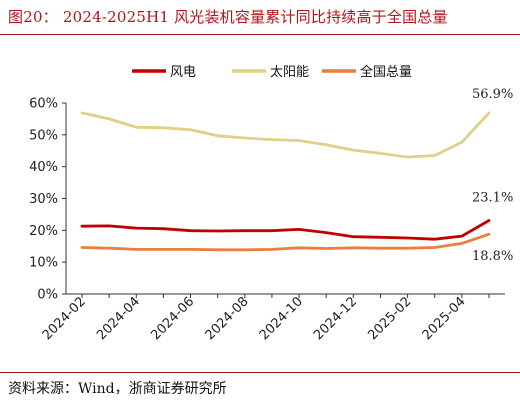 The image size is (520, 402). What do you see at coordinates (172, 318) in the screenshot?
I see `x-tick-label: 2024-06` at bounding box center [172, 318].